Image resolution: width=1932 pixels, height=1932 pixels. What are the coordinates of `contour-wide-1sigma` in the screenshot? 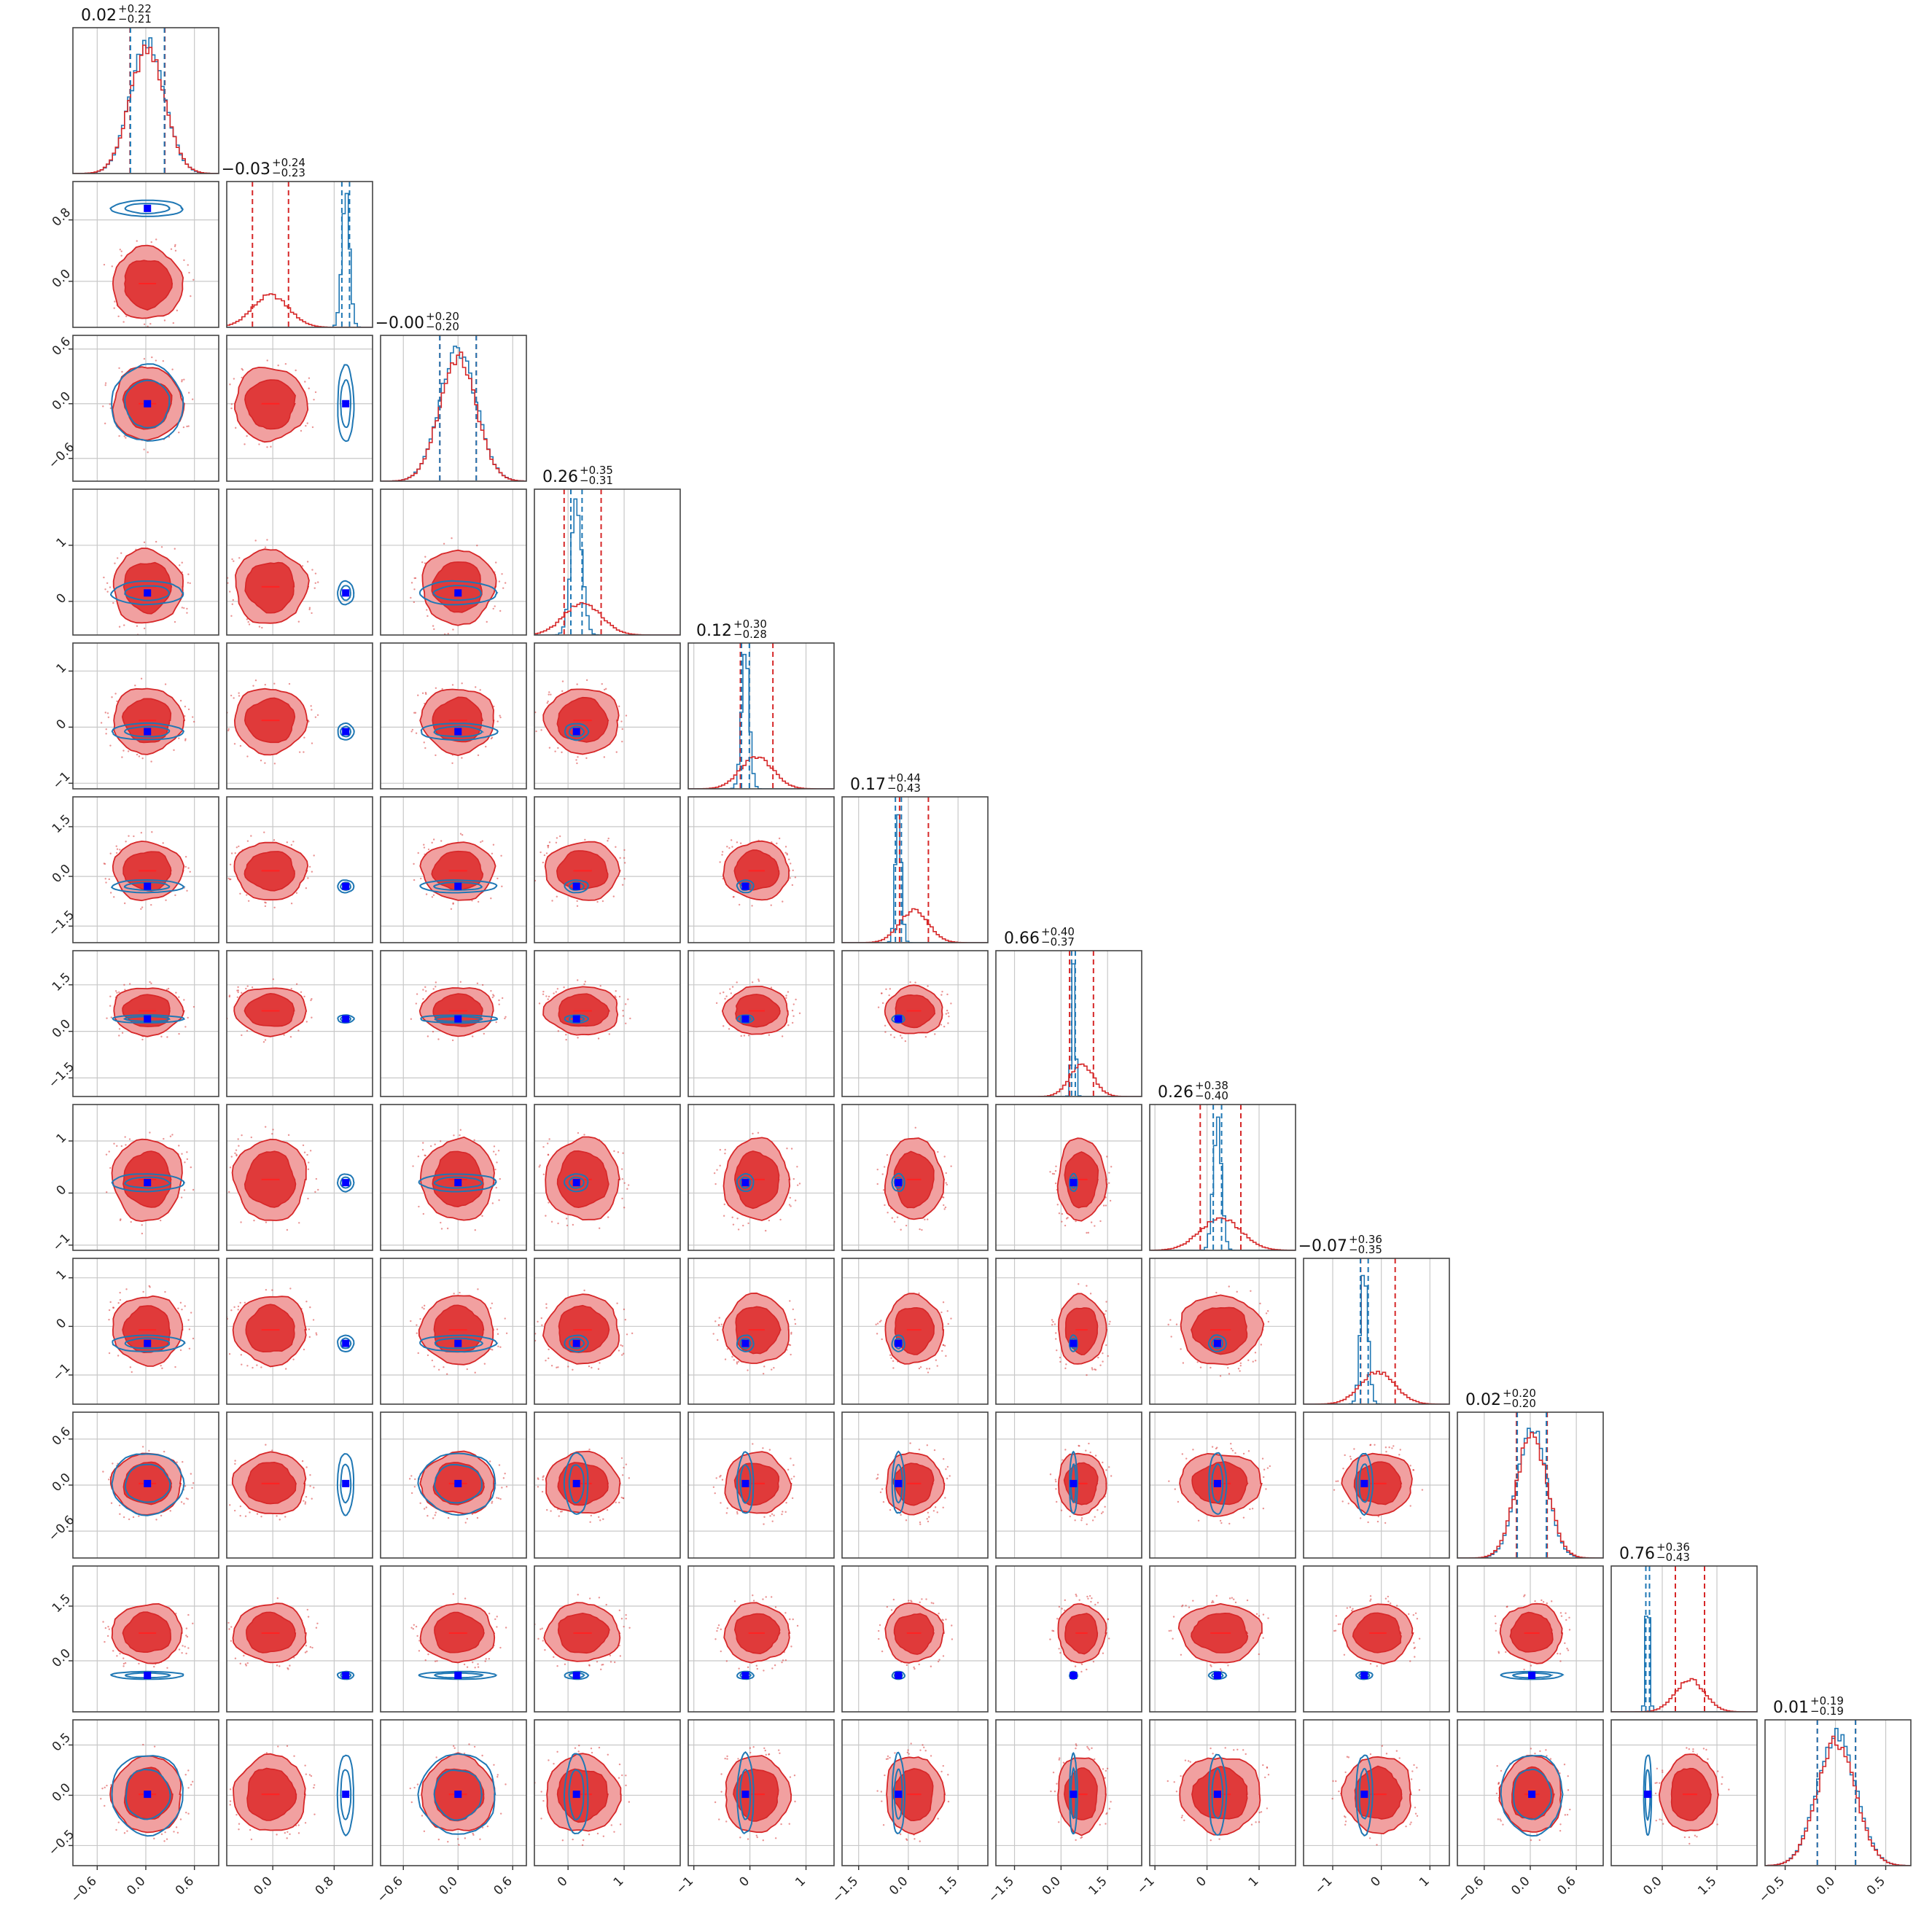 It's located at (149, 285).